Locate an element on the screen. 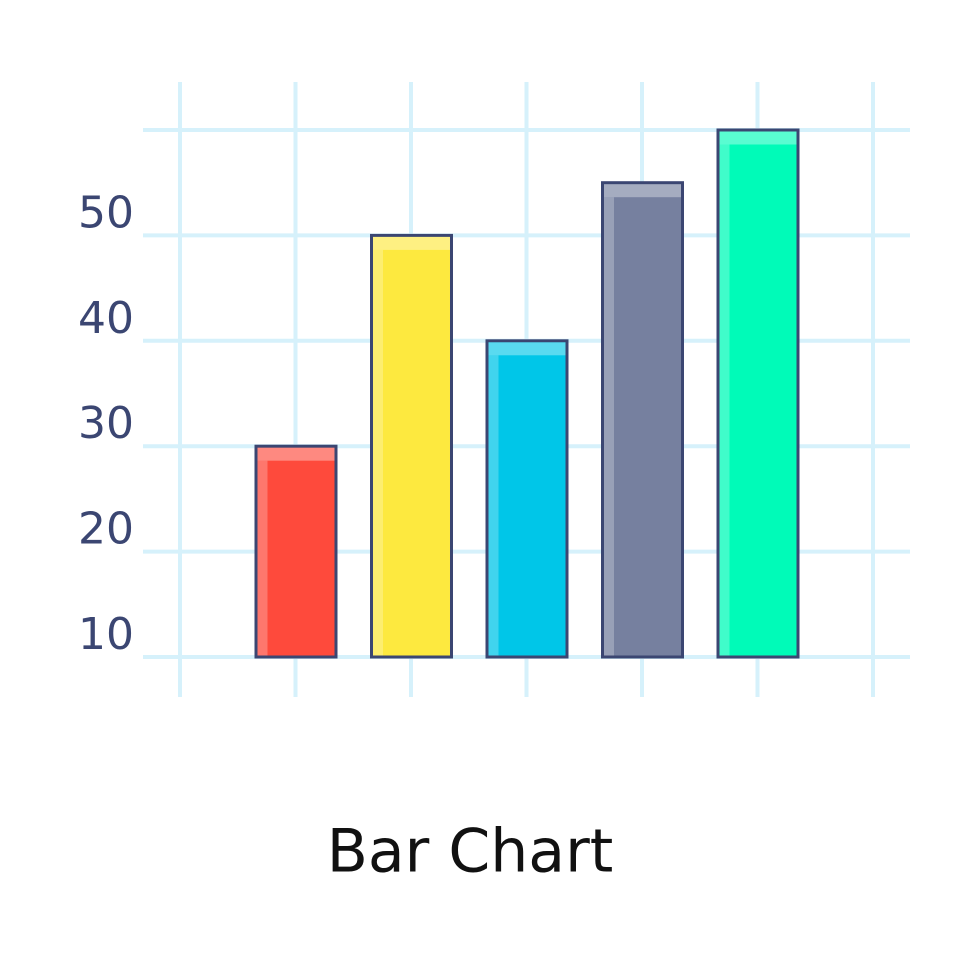 Image resolution: width=980 pixels, height=980 pixels. y-tick-label: 40 is located at coordinates (106, 318).